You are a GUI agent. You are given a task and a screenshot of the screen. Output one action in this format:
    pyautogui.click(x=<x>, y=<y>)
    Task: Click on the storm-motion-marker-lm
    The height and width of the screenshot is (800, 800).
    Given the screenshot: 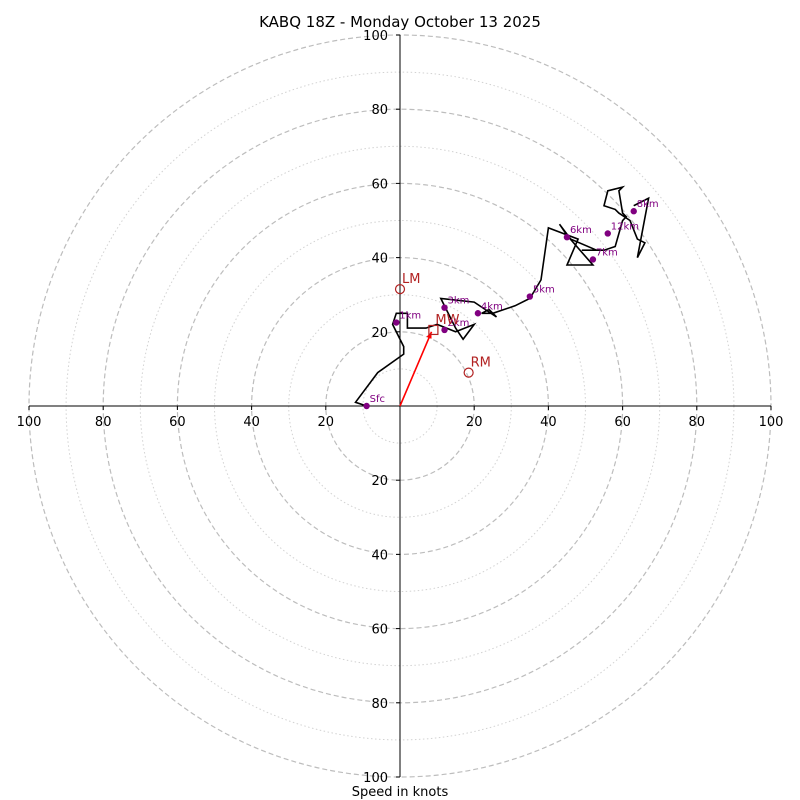 What is the action you would take?
    pyautogui.click(x=400, y=289)
    